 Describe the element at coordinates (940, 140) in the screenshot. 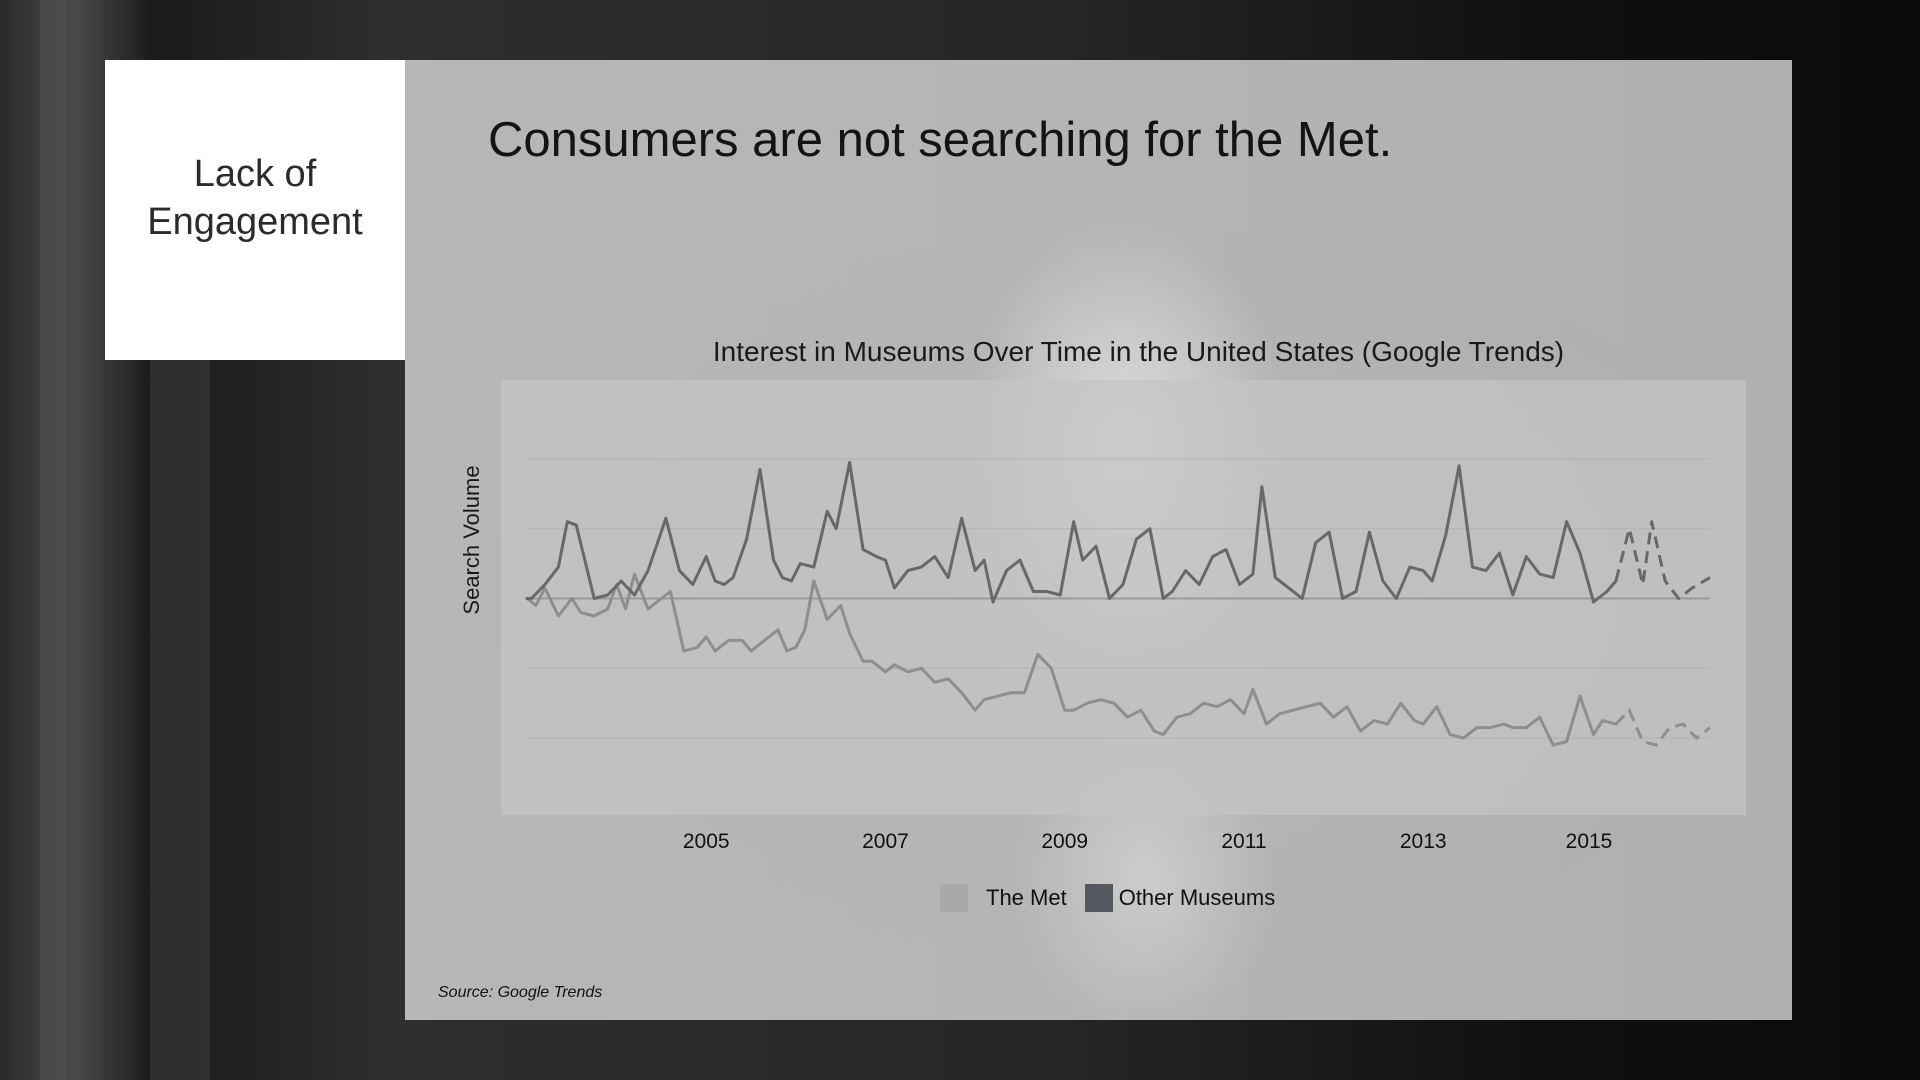

I see `headline: Consumers are not searching for the Met.` at that location.